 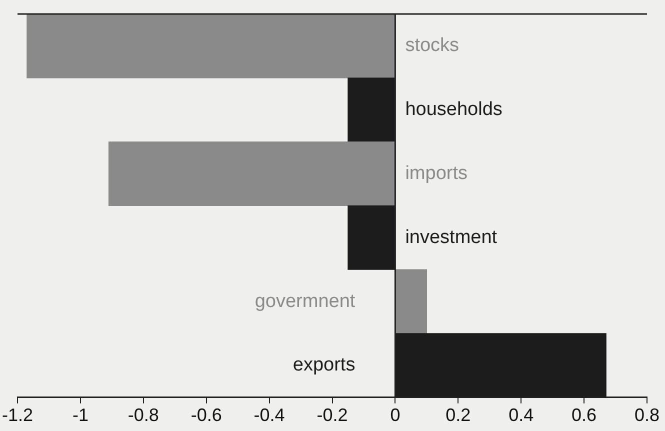 I want to click on x-tick-label: -0.2, so click(x=332, y=415).